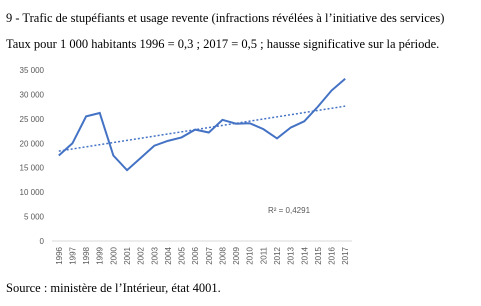  I want to click on trendline-label: R² = 0,4291, so click(289, 210).